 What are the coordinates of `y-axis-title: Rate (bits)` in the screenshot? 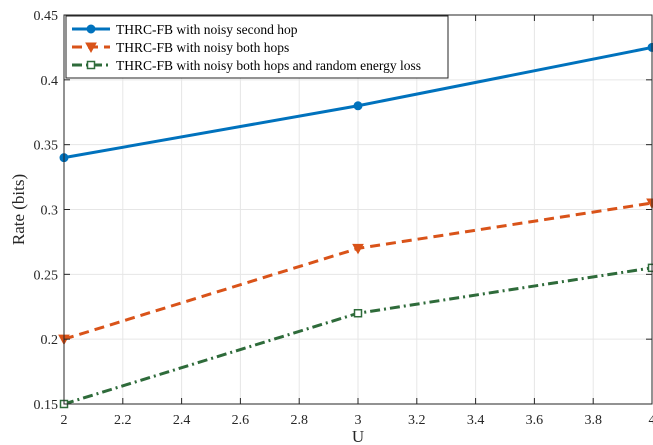 It's located at (18, 209).